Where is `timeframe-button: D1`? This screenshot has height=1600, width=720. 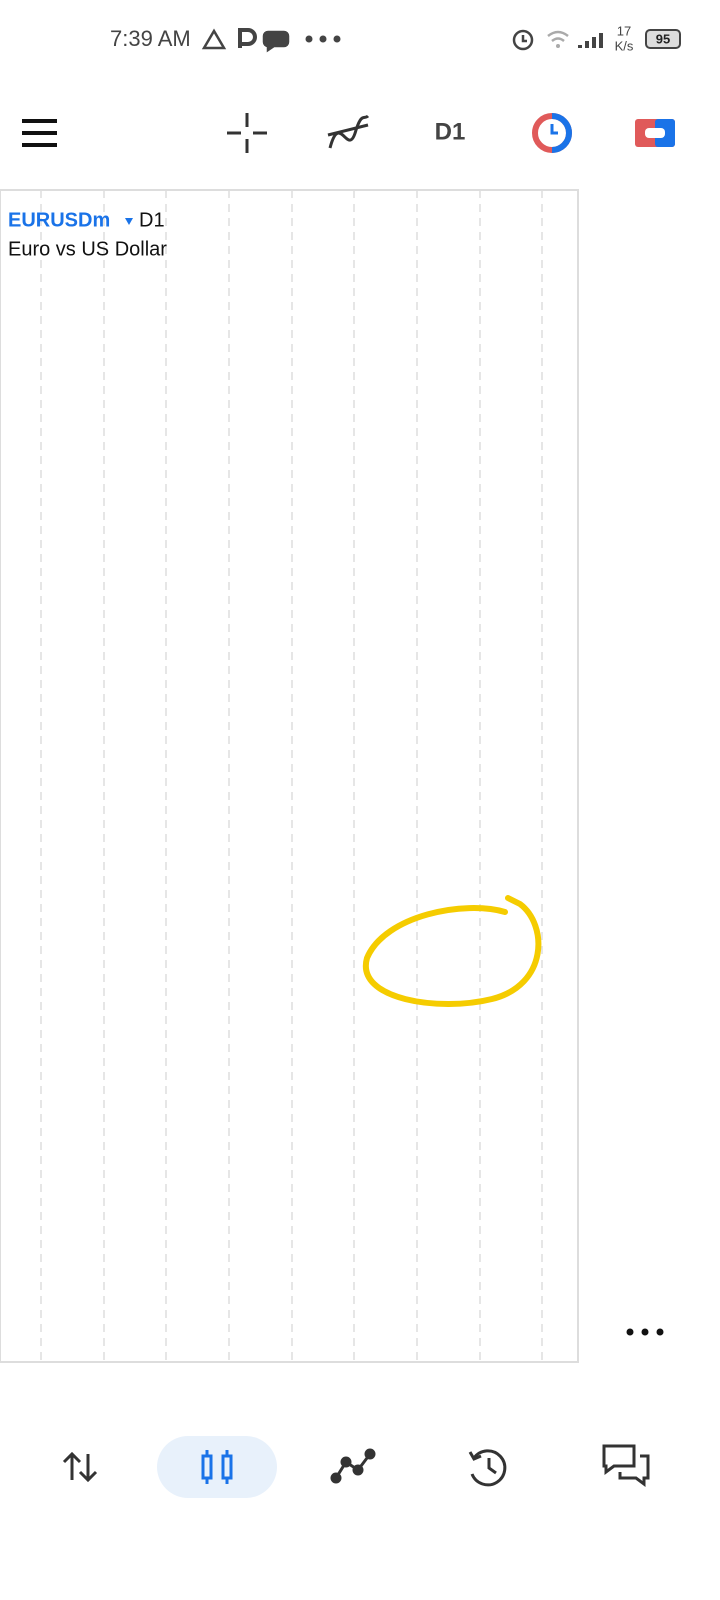 timeframe-button: D1 is located at coordinates (450, 131).